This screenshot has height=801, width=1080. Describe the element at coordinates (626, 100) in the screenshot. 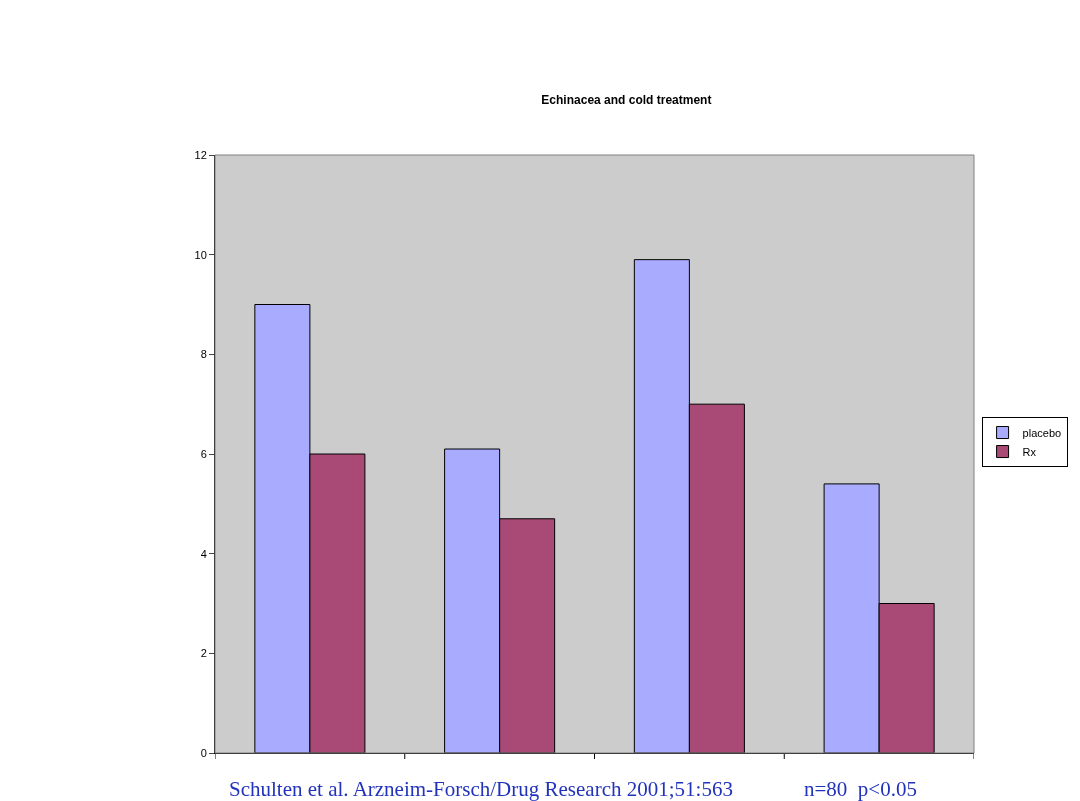

I see `chart-title: Echinacea and cold treatment` at that location.